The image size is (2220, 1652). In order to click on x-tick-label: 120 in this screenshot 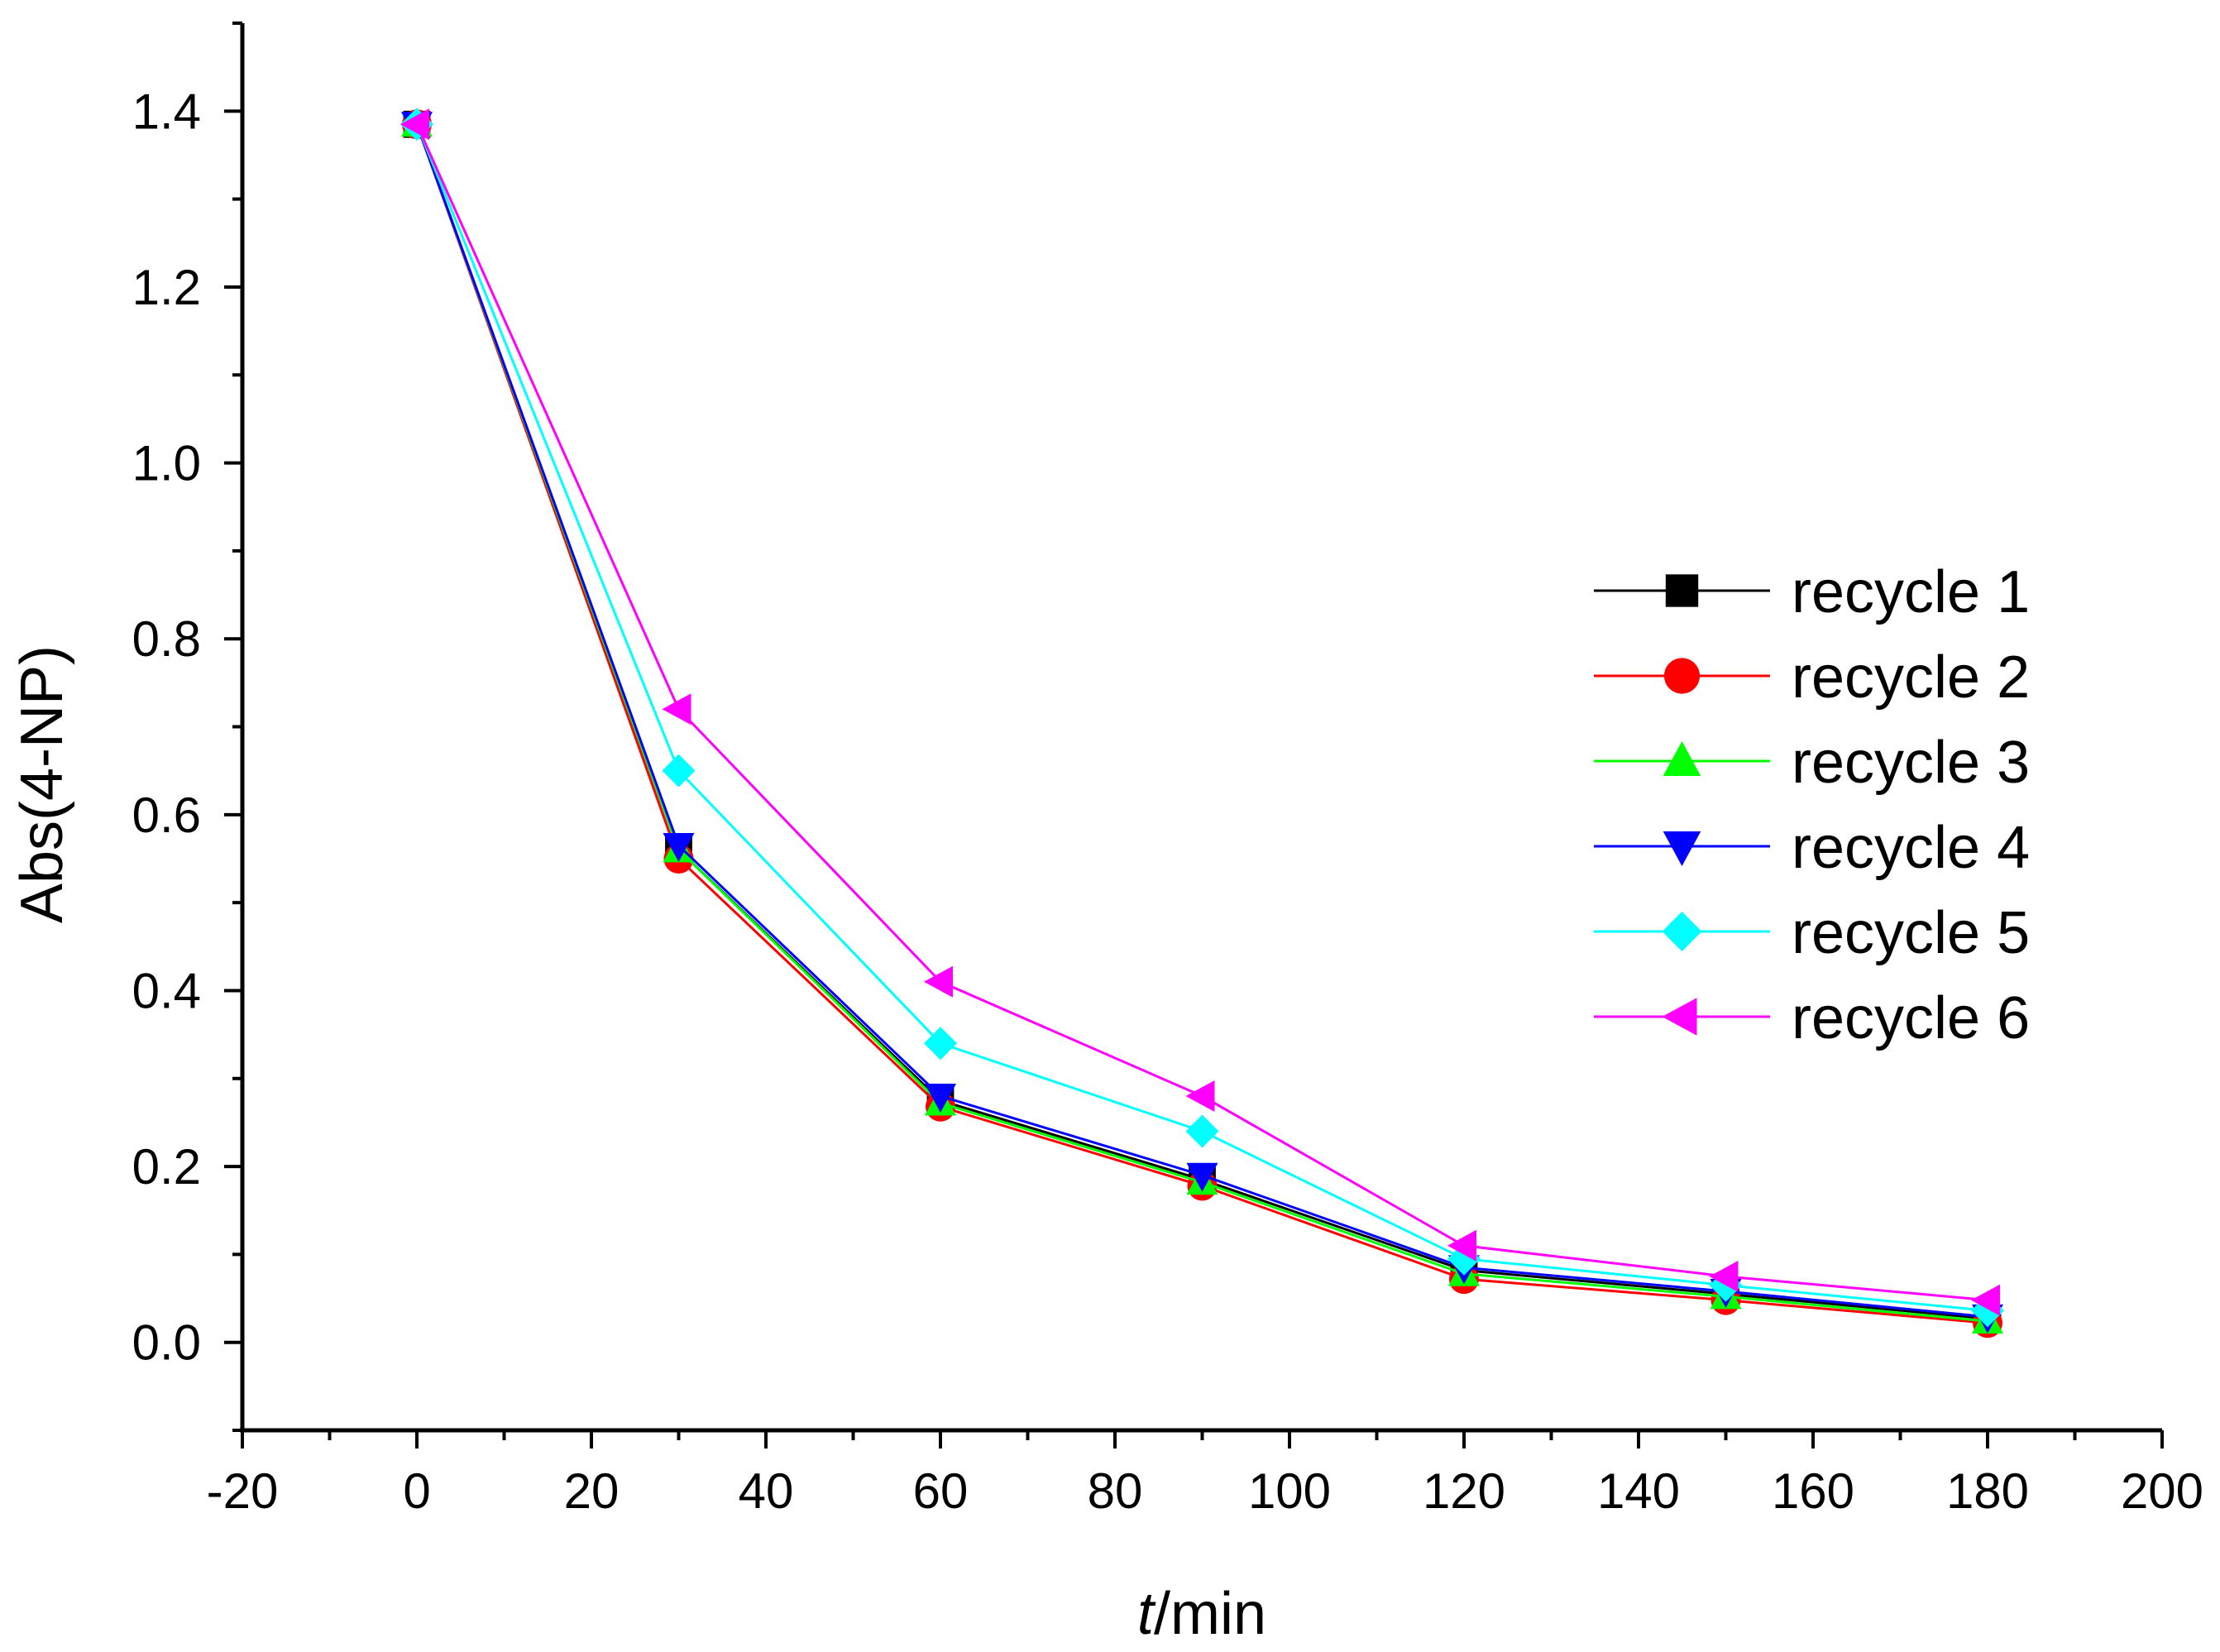, I will do `click(1464, 1491)`.